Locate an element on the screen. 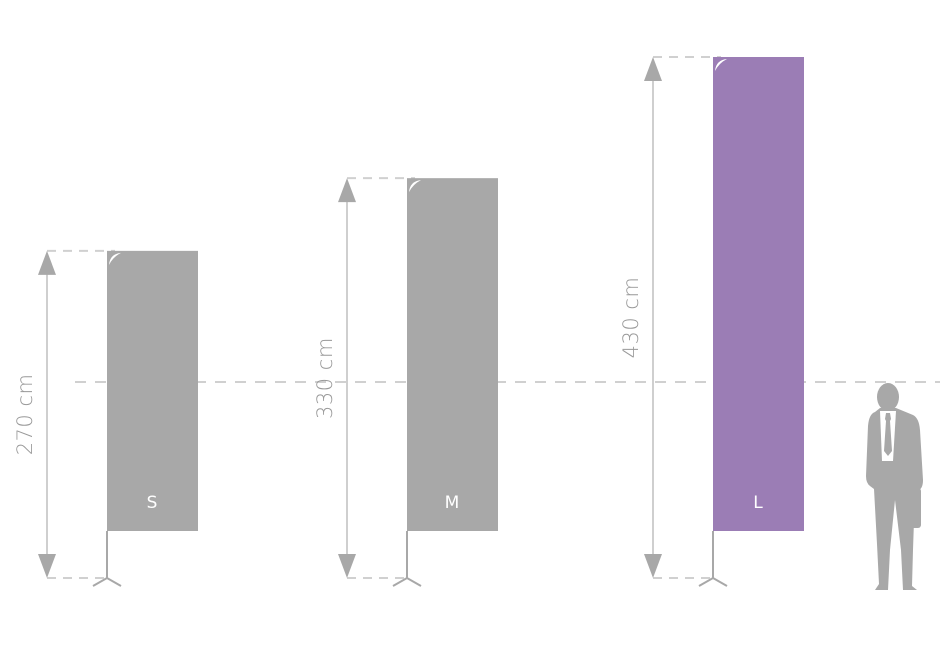 Image resolution: width=940 pixels, height=668 pixels. flag-m: M 330 cm is located at coordinates (405, 382).